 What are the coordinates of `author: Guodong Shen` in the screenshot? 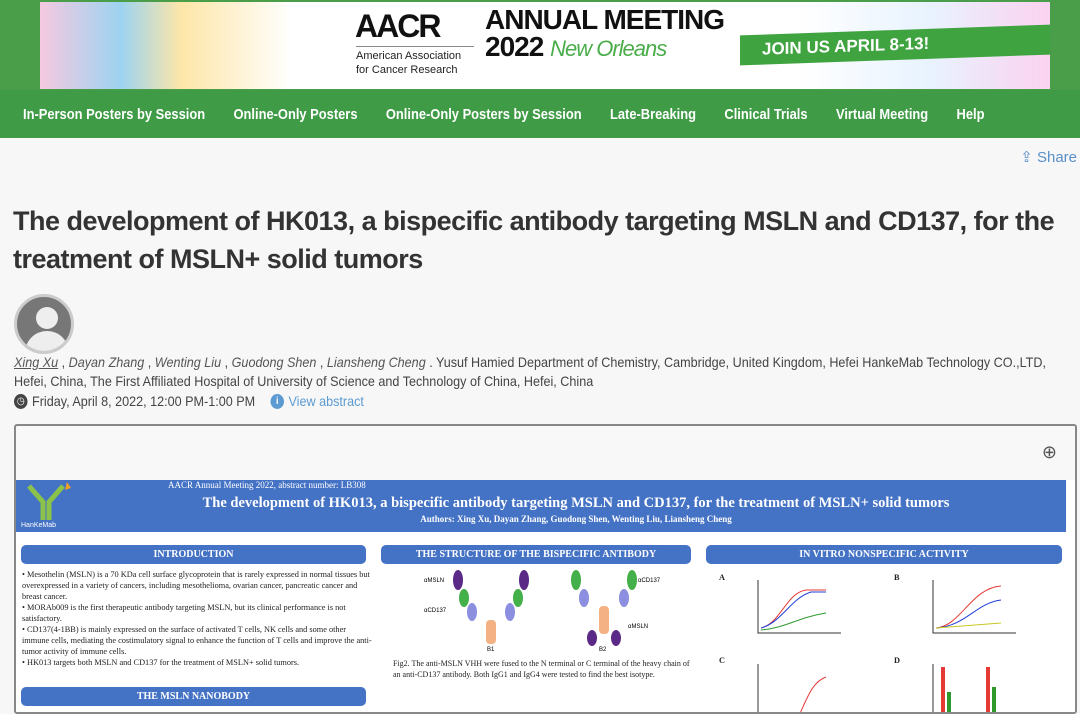 It's located at (274, 362).